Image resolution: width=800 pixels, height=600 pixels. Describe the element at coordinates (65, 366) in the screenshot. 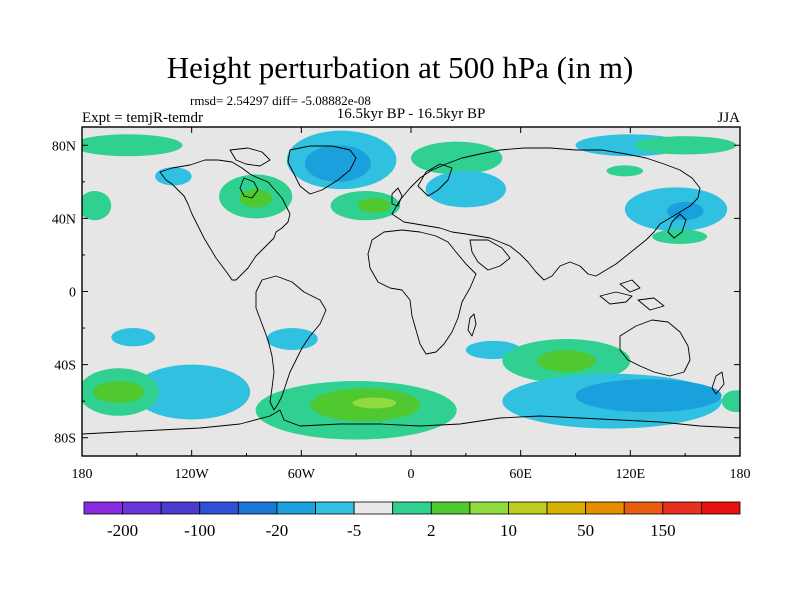

I see `y-tick-label: 40S` at that location.